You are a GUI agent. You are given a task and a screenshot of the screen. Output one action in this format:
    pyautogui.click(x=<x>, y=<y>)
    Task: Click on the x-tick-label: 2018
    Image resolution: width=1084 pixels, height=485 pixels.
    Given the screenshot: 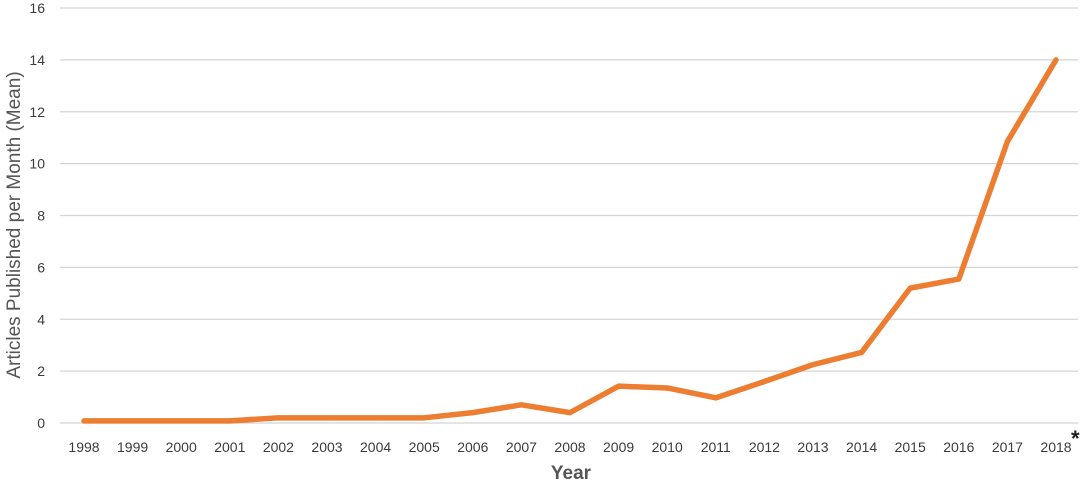 What is the action you would take?
    pyautogui.click(x=1055, y=447)
    